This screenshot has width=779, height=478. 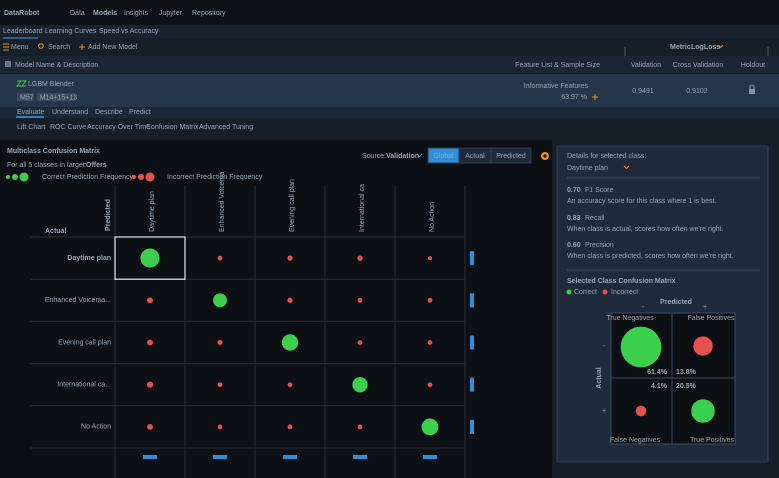 I want to click on add-model-button: Add New Model, so click(x=113, y=47).